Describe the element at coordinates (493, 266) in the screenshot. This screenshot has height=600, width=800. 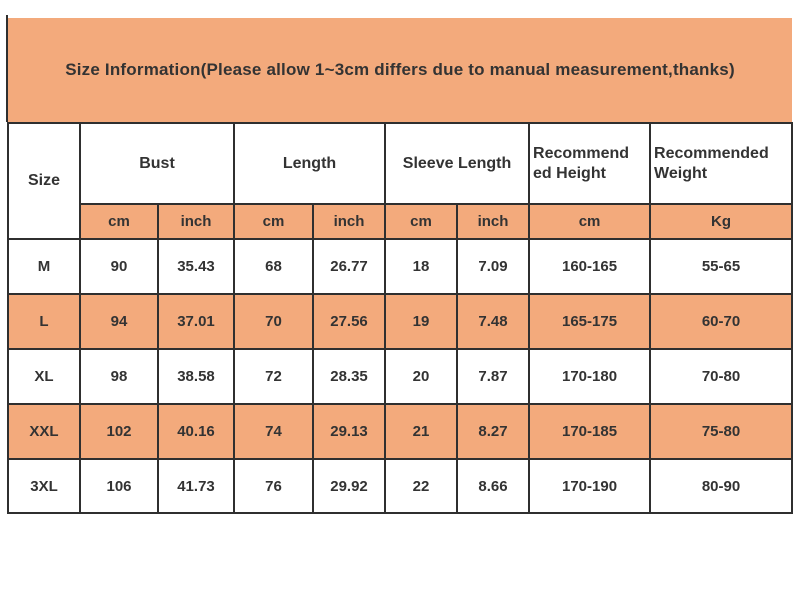
I see `cell-sleeve-inch: 7.09` at that location.